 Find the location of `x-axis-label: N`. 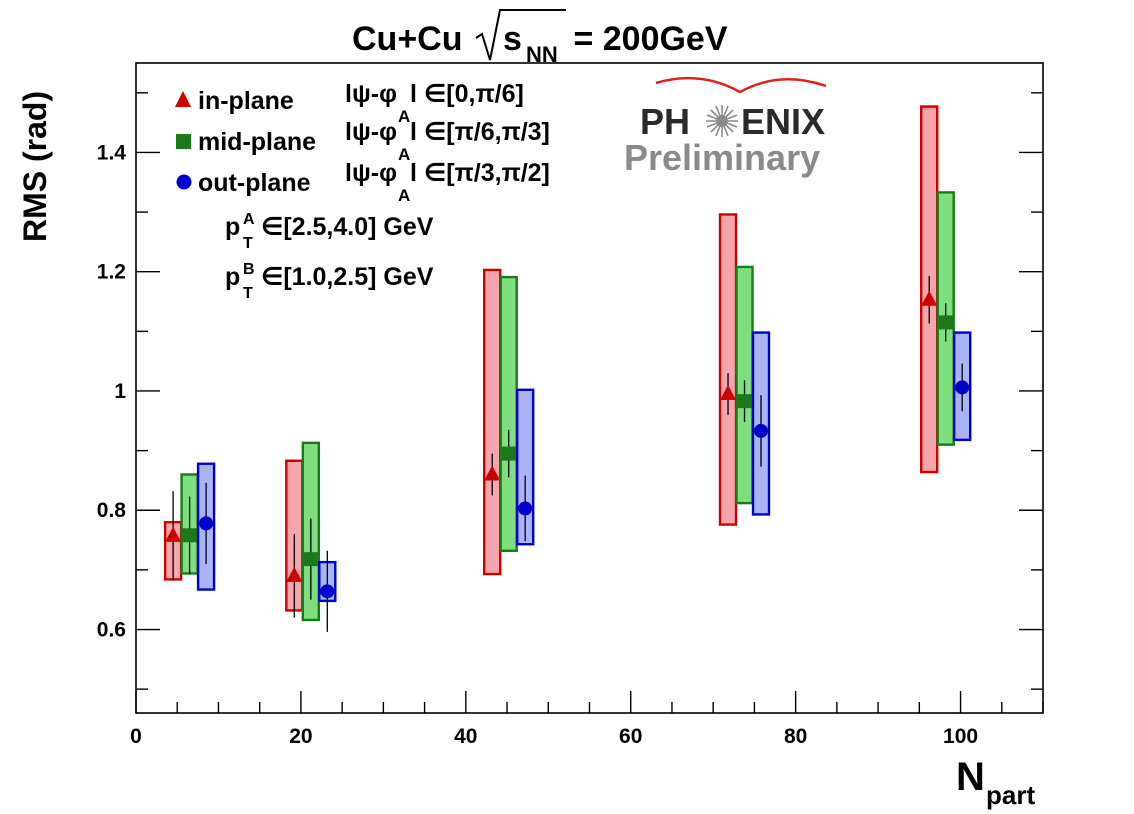

x-axis-label: N is located at coordinates (970, 777).